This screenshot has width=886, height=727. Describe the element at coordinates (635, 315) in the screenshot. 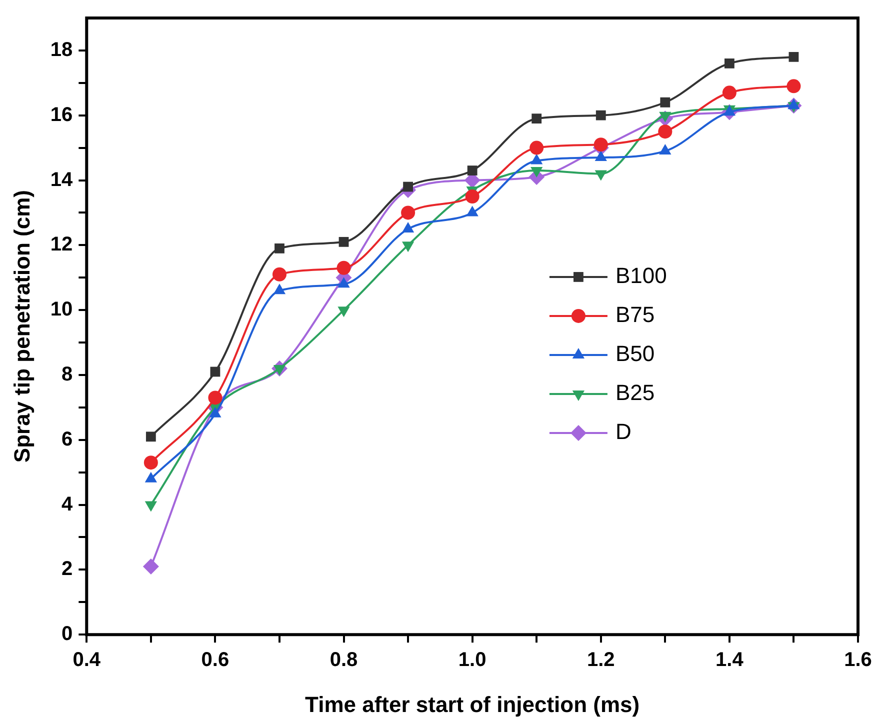

I see `legend-label: B75` at that location.